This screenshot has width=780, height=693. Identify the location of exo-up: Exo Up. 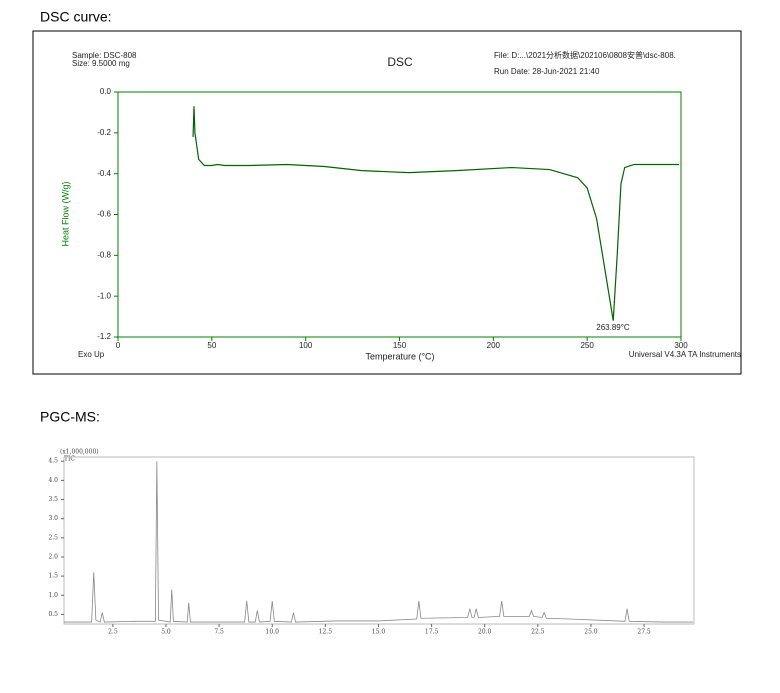
(91, 354).